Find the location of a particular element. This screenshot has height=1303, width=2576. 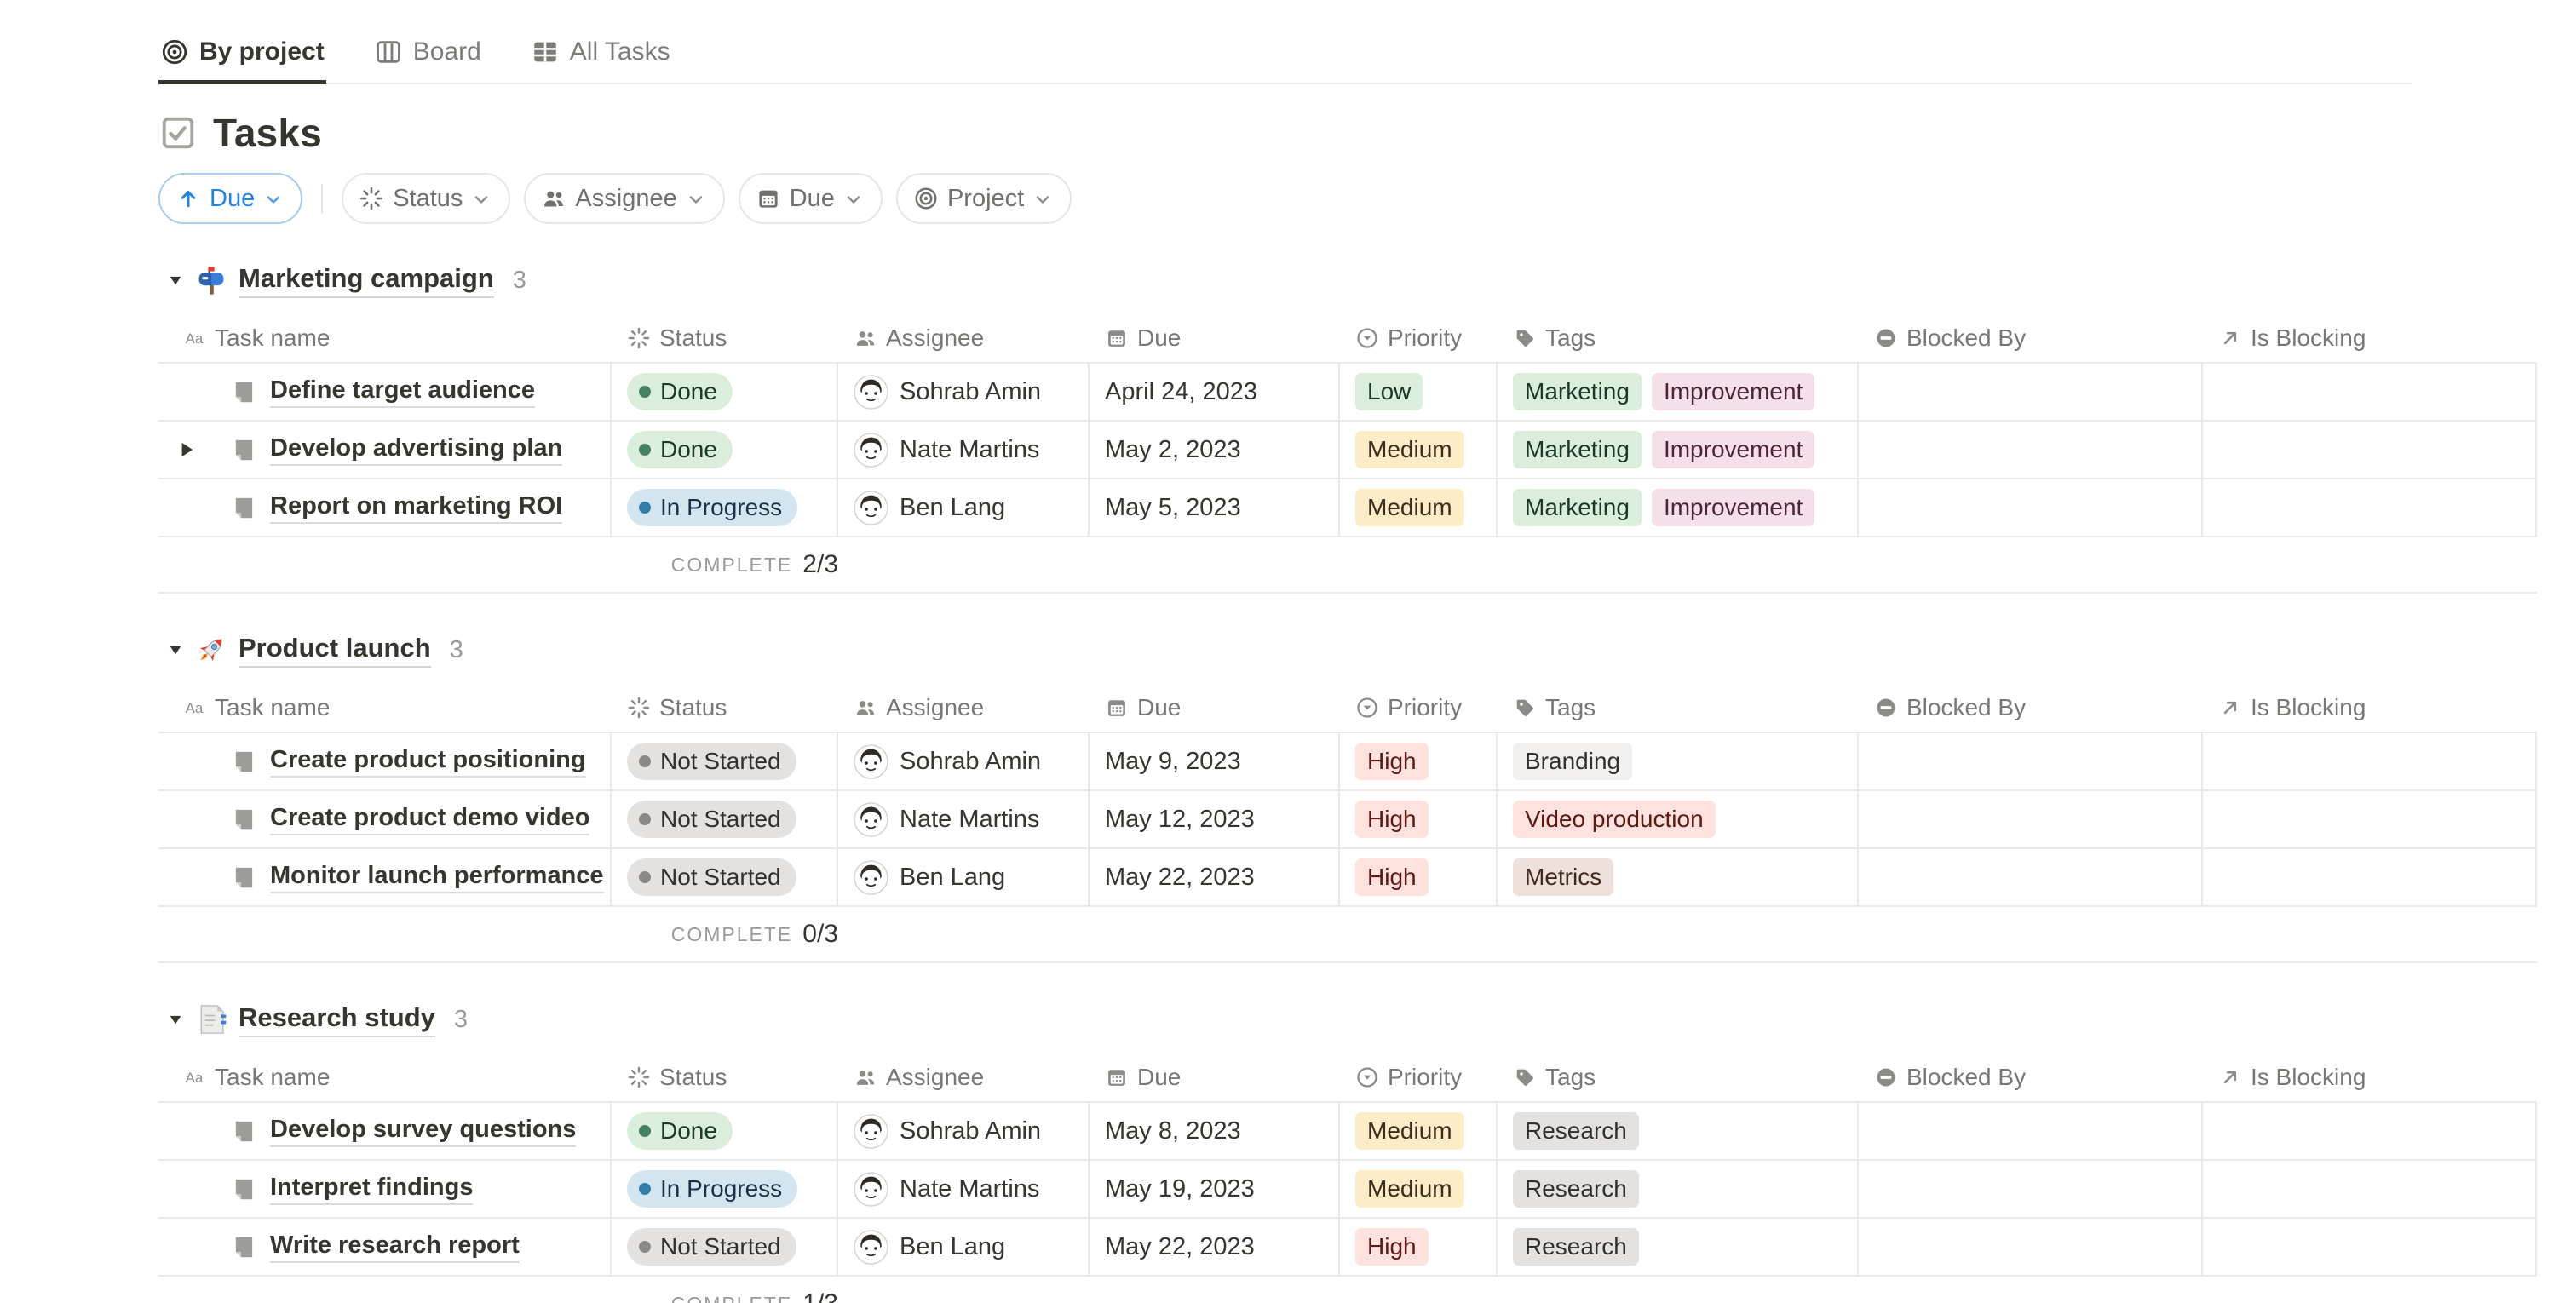

page-title: Tasks is located at coordinates (268, 133).